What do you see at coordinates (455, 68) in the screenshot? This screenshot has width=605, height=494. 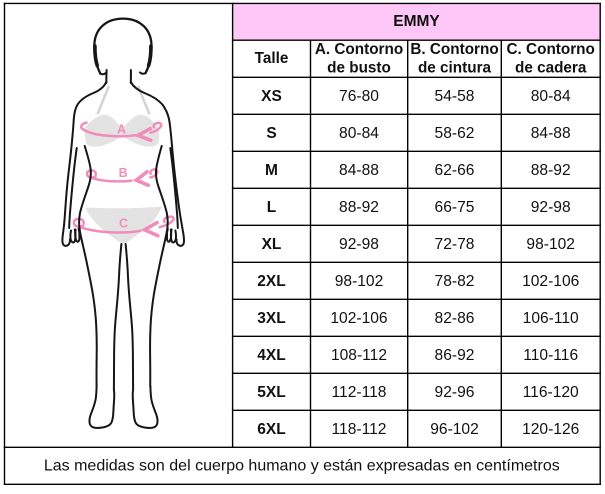 I see `svg-text: de cintura` at bounding box center [455, 68].